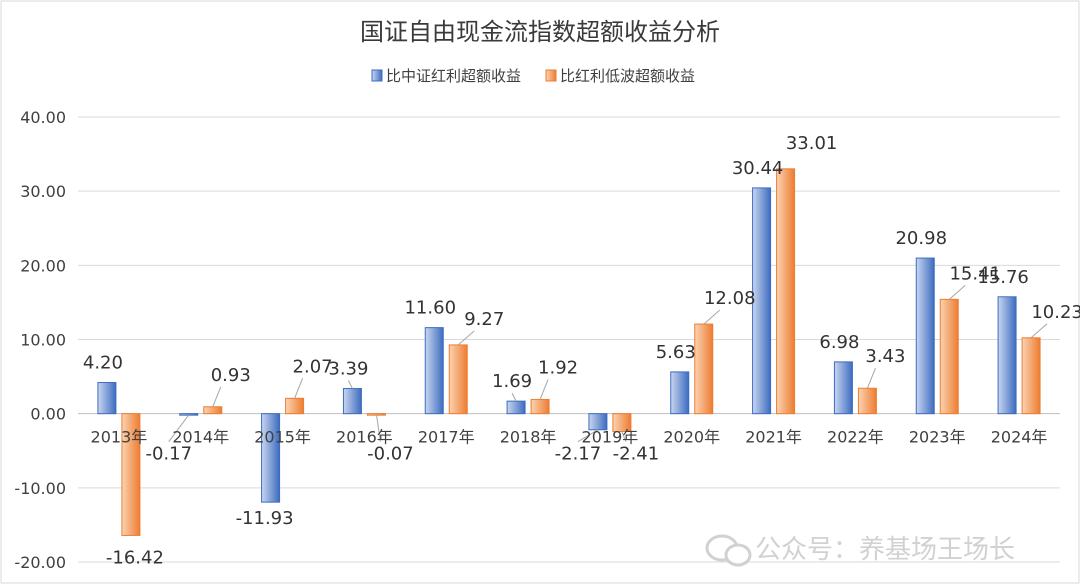 The image size is (1080, 584). I want to click on y-tick-label: -10.00, so click(40, 488).